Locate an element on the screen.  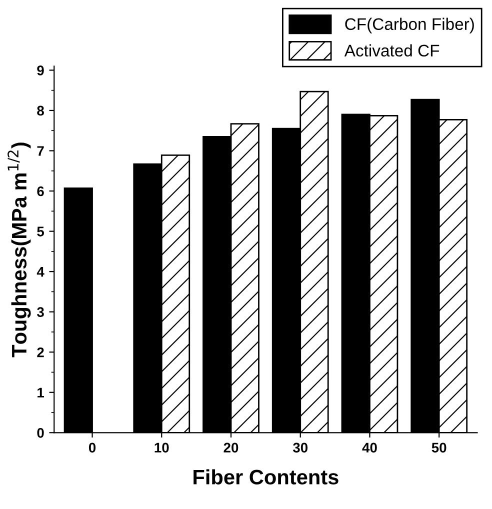
y-tick-label: 8 is located at coordinates (40, 111).